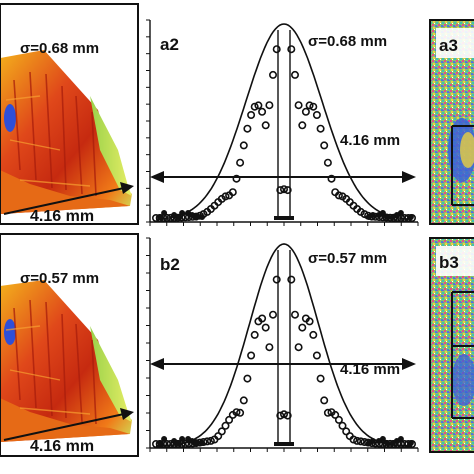  What do you see at coordinates (347, 258) in the screenshot?
I see `sigma-label-b2: σ=0.57 mm` at bounding box center [347, 258].